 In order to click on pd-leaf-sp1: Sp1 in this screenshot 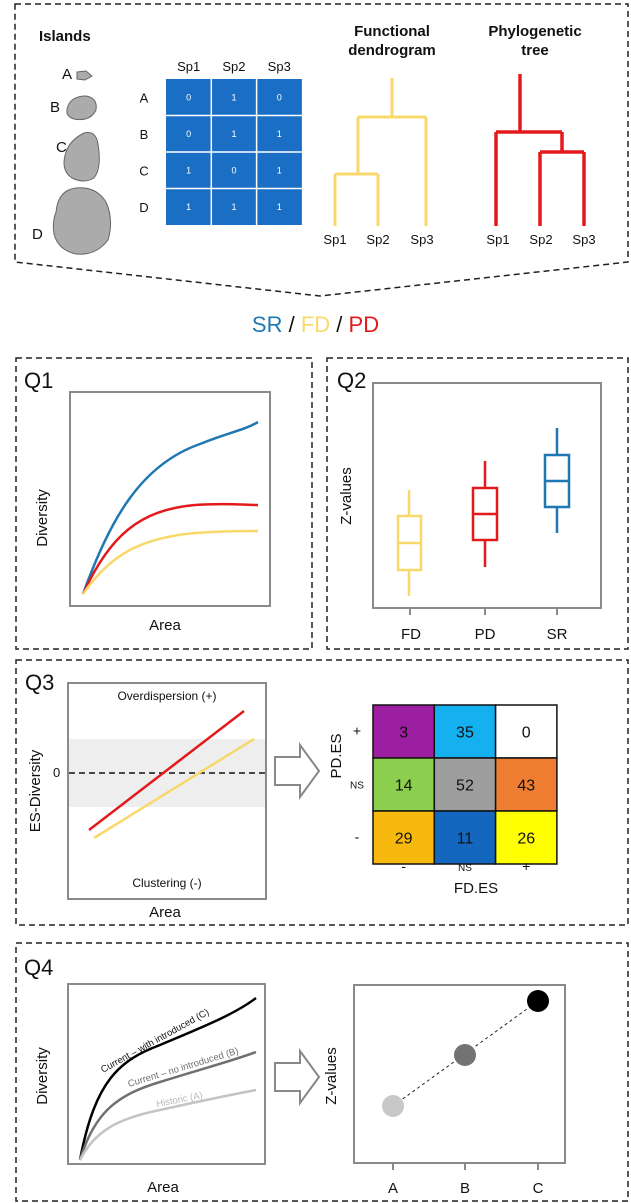, I will do `click(497, 239)`.